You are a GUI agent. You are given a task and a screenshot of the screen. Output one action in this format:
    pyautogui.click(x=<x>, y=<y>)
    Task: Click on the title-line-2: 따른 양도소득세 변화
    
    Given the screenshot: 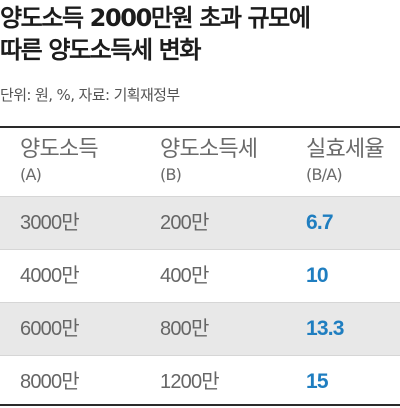 What is the action you would take?
    pyautogui.click(x=100, y=50)
    